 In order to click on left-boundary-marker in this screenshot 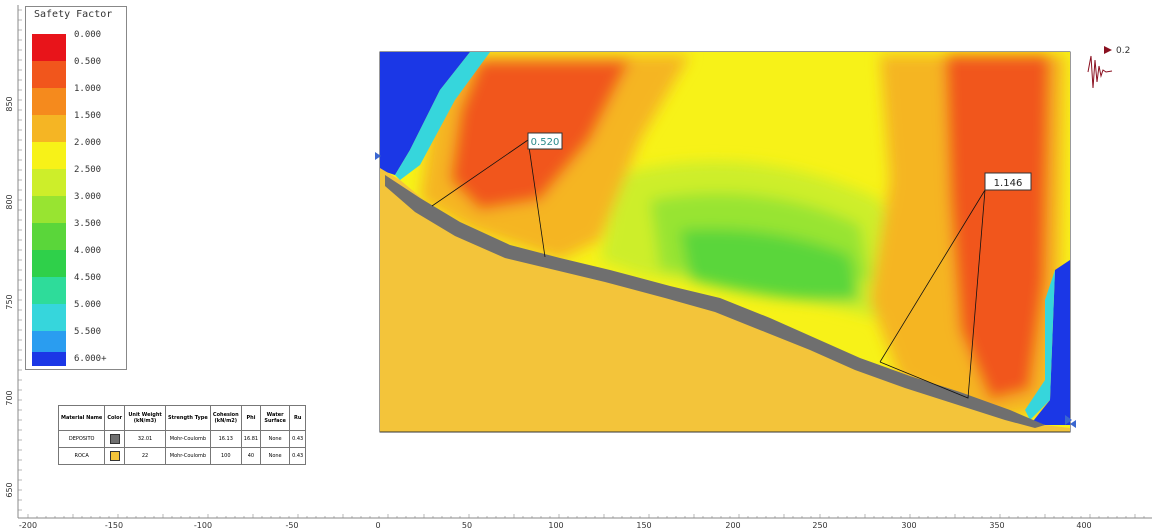, I will do `click(378, 156)`.